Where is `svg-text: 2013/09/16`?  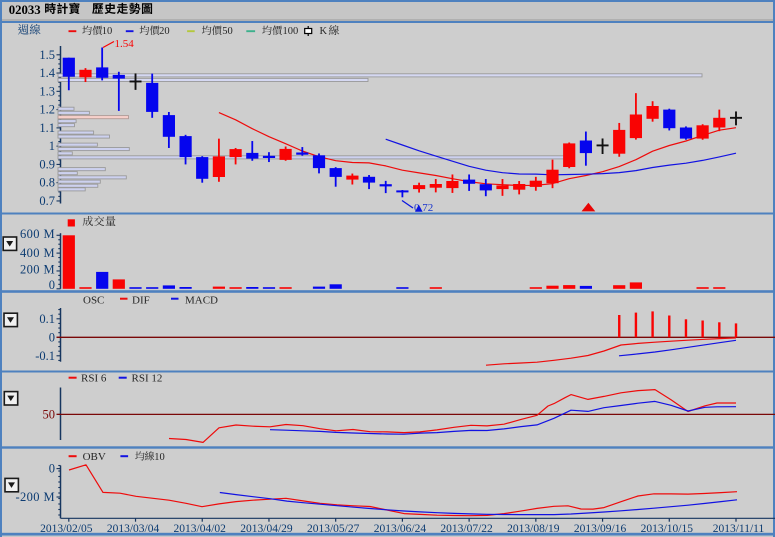 svg-text: 2013/09/16 is located at coordinates (600, 529).